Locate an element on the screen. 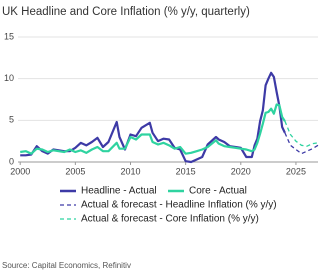 Image resolution: width=325 pixels, height=273 pixels. y-tick-label: 10 is located at coordinates (9, 78).